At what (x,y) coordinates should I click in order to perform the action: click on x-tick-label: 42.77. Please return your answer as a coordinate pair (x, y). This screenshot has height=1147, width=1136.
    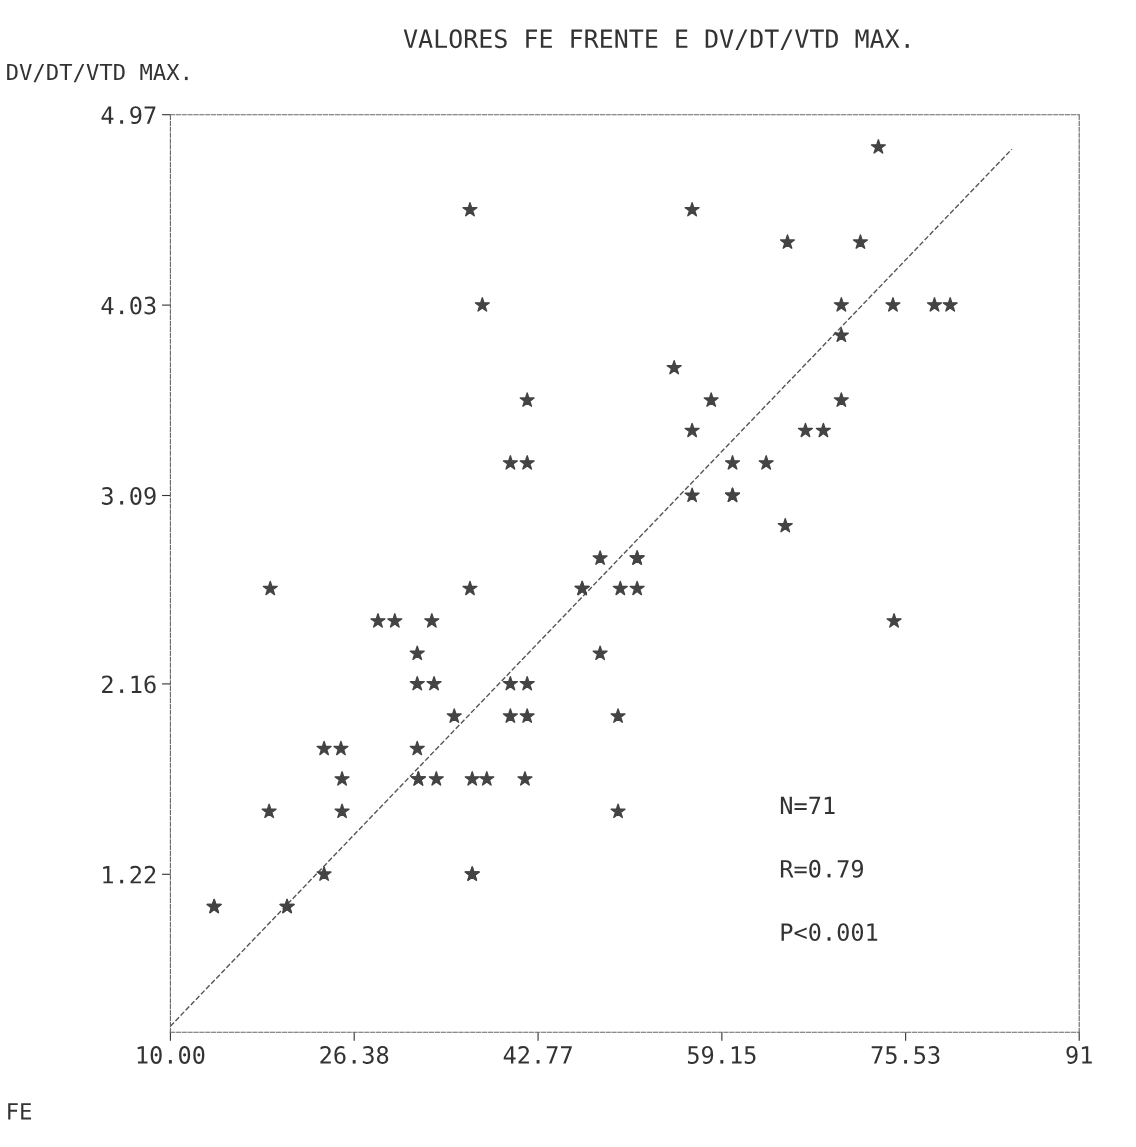
    Looking at the image, I should click on (537, 1055).